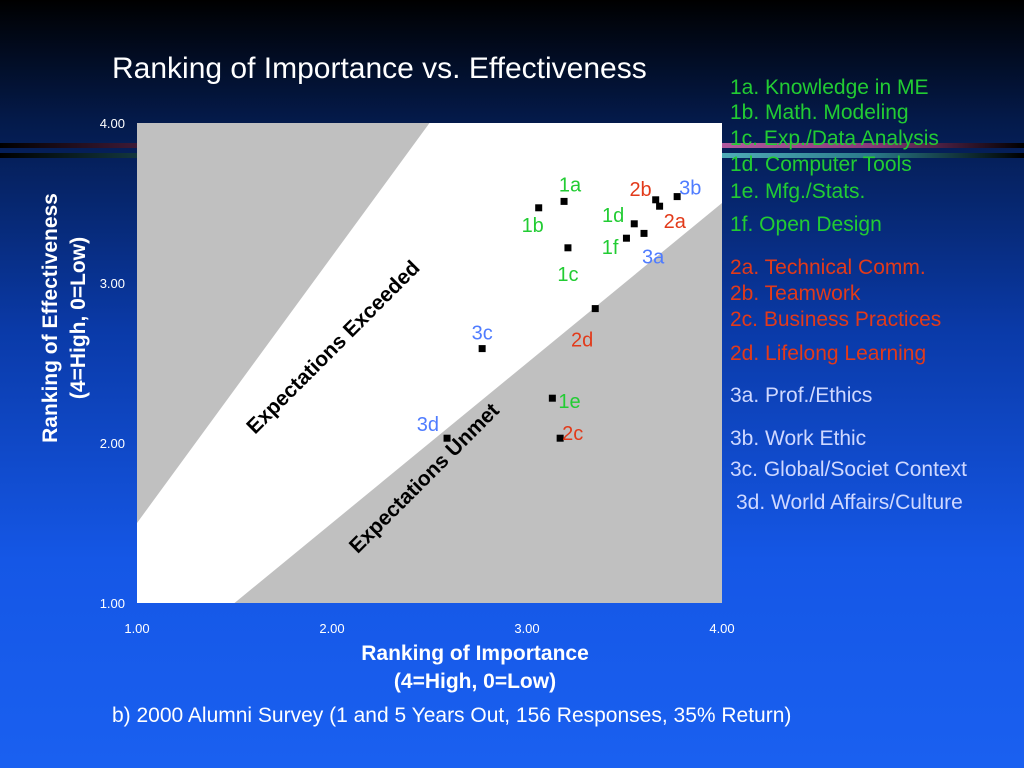 Image resolution: width=1024 pixels, height=768 pixels. Describe the element at coordinates (828, 267) in the screenshot. I see `legend-item-2a: 2a. Technical Comm.` at that location.